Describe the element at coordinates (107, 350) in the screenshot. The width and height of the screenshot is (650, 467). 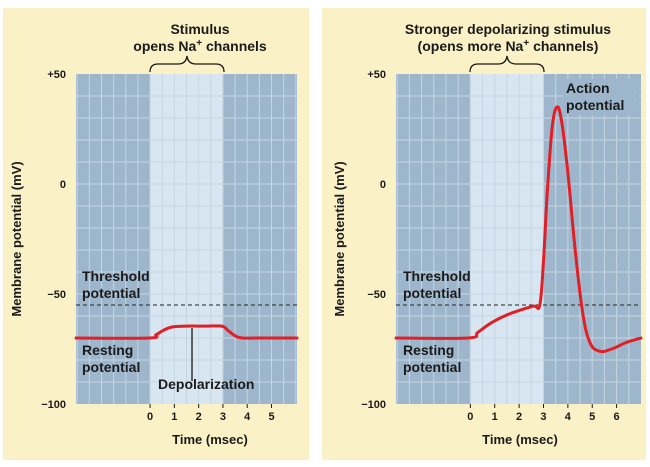
I see `left-resting-label-line1: Resting` at that location.